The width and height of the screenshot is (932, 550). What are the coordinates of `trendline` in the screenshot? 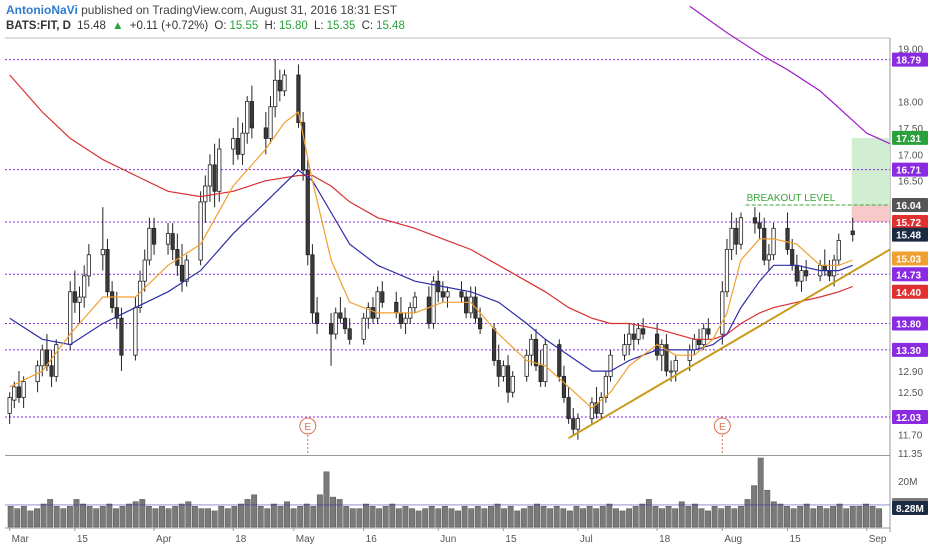 It's located at (729, 344).